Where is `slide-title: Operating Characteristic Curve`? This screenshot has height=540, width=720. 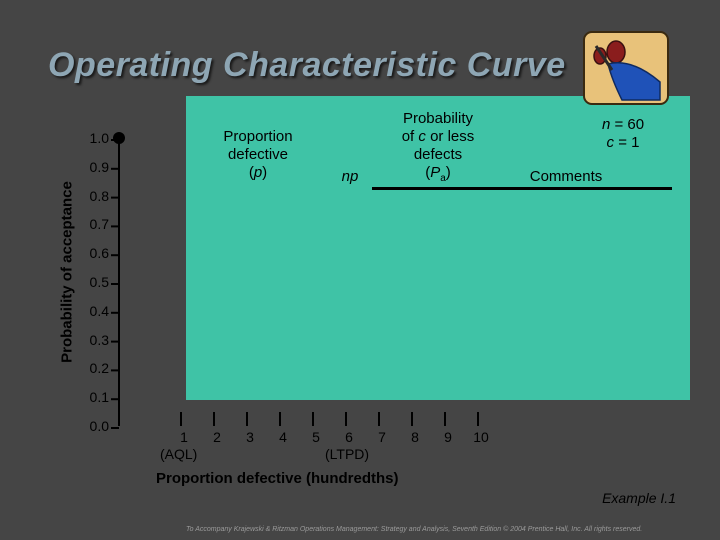 slide-title: Operating Characteristic Curve is located at coordinates (307, 65).